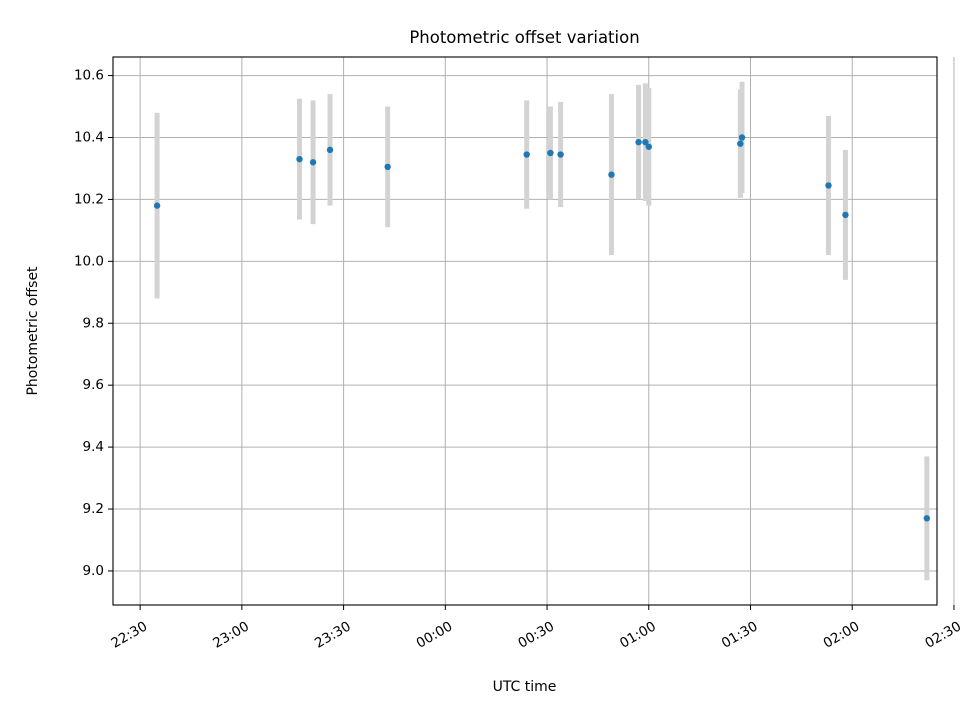 The width and height of the screenshot is (960, 720). What do you see at coordinates (525, 687) in the screenshot?
I see `x-axis-label: UTC time` at bounding box center [525, 687].